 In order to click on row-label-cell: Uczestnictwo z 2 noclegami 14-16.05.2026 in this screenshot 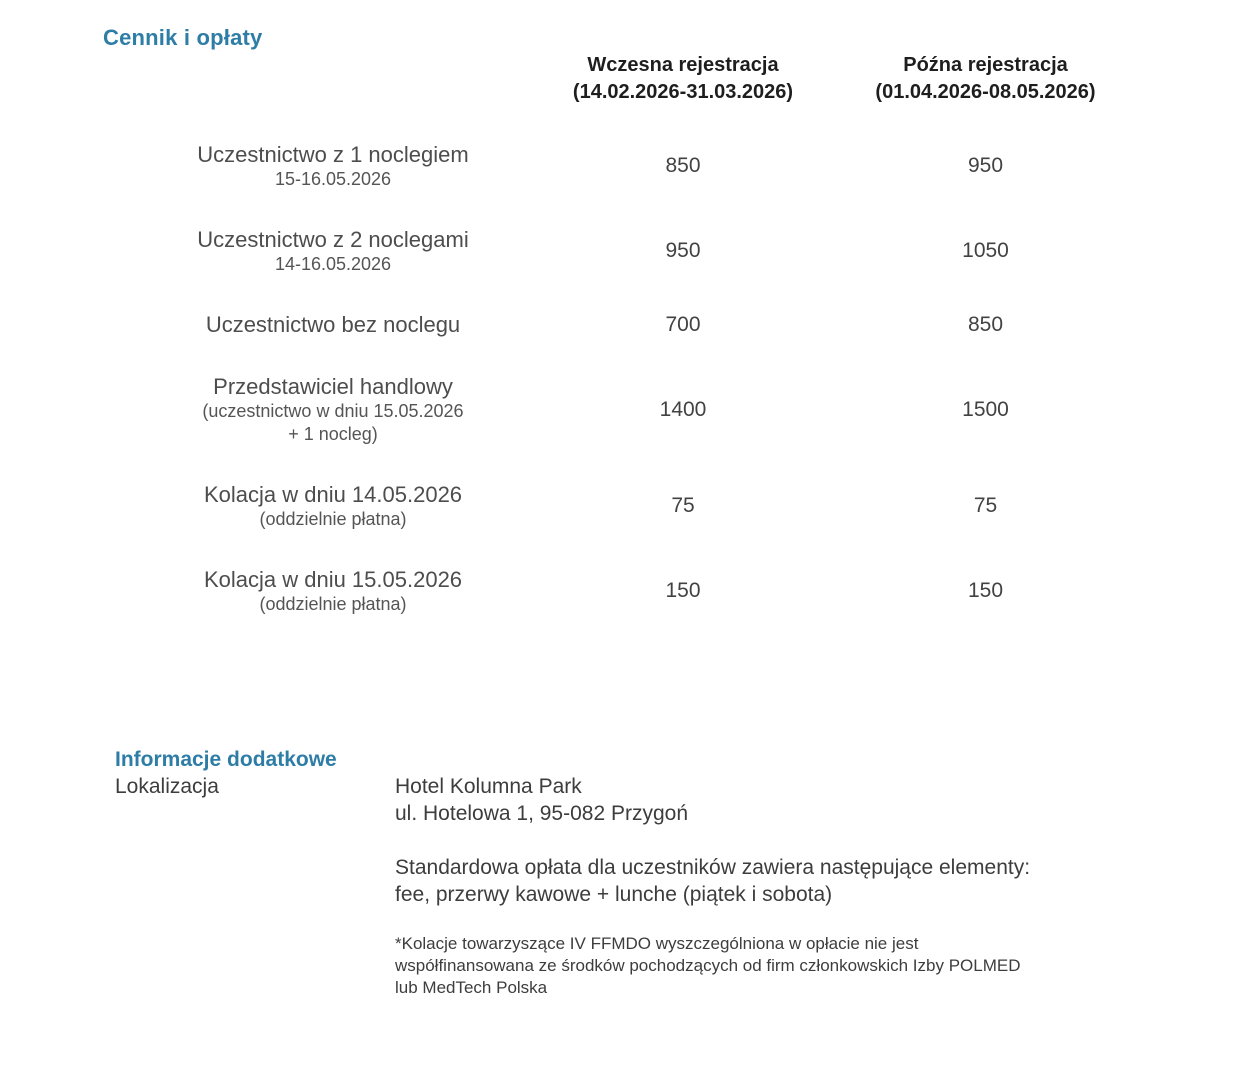, I will do `click(333, 251)`.